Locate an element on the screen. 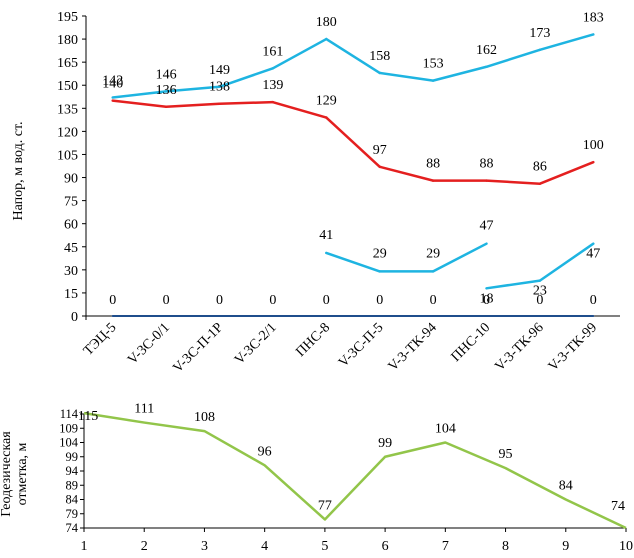  bottom-x-tick-label: 1 is located at coordinates (84, 546).